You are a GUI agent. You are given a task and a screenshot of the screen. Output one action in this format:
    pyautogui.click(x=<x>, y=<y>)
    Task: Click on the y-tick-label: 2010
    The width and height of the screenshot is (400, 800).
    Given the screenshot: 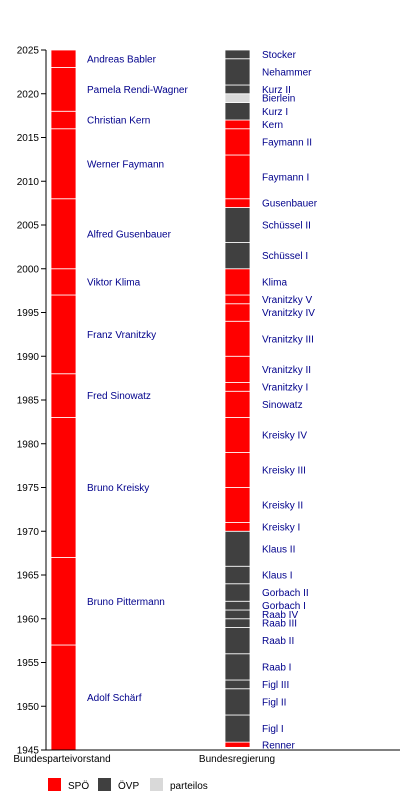 What is the action you would take?
    pyautogui.click(x=28, y=182)
    